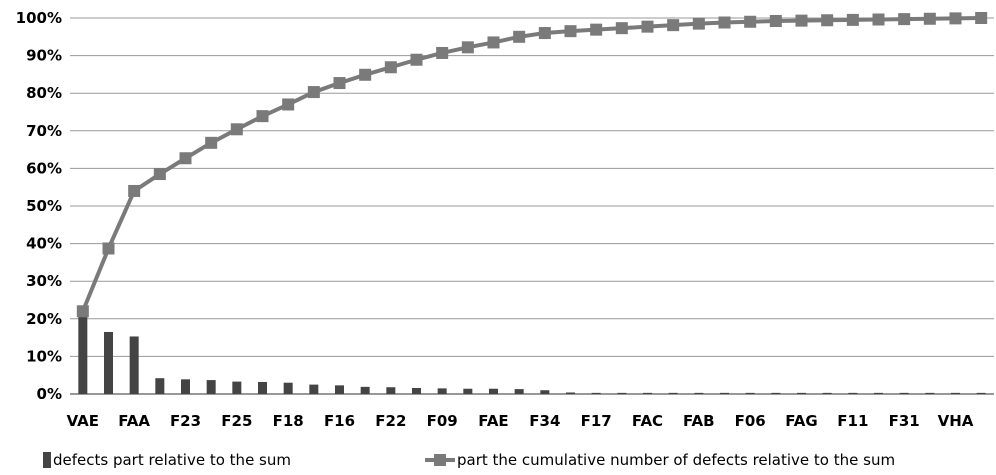 The width and height of the screenshot is (996, 475). Describe the element at coordinates (44, 281) in the screenshot. I see `y-tick-label: 30%` at that location.